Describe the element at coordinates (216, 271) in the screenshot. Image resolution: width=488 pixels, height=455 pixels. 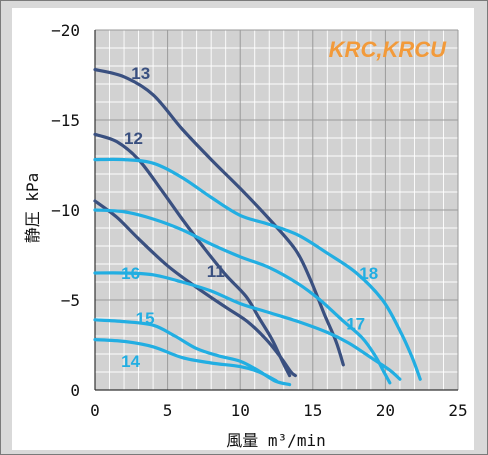
I see `series-label-11: 11` at that location.